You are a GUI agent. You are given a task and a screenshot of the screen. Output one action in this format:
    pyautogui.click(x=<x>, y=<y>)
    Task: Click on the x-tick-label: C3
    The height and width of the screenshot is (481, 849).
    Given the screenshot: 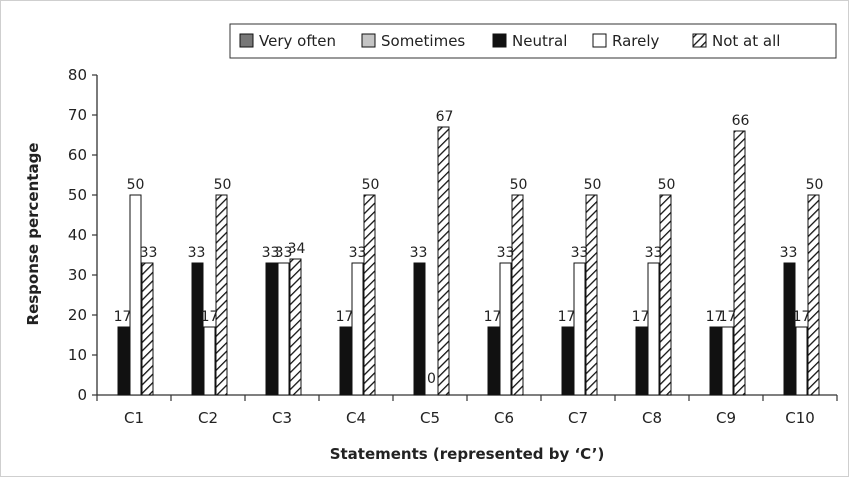 What is the action you would take?
    pyautogui.click(x=282, y=418)
    